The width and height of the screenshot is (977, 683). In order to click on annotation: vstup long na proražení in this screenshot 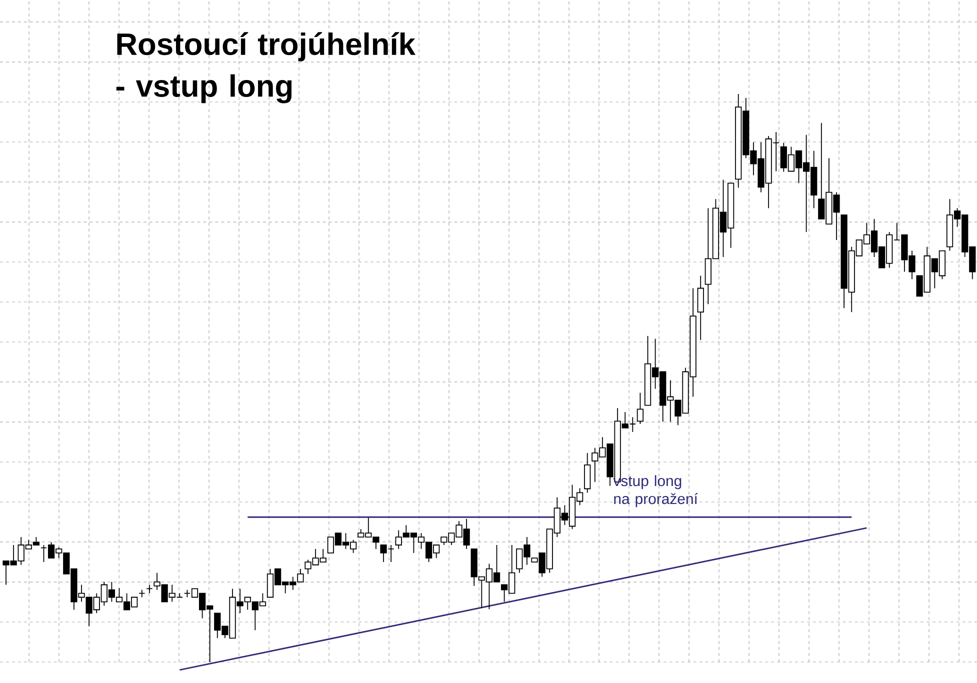, I will do `click(655, 491)`.